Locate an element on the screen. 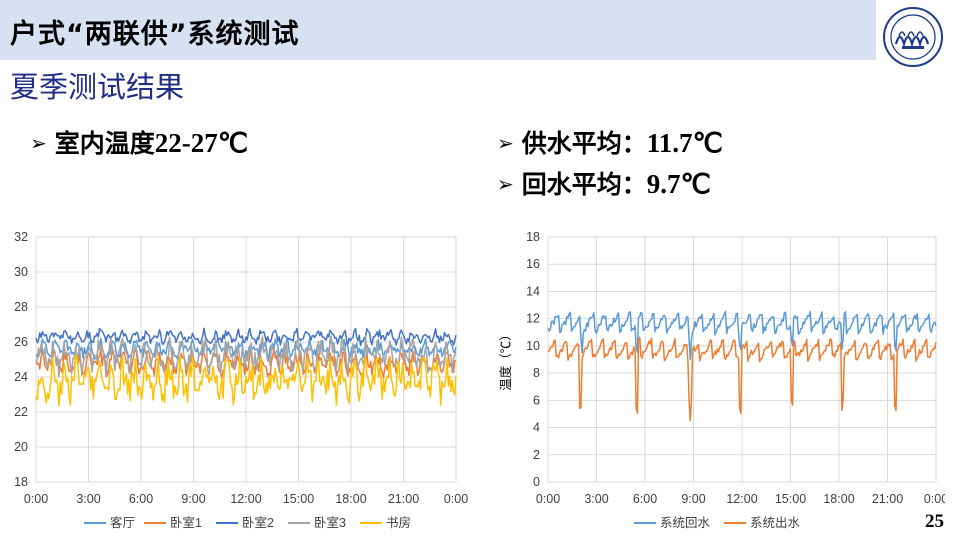 This screenshot has height=539, width=956. legend-entry: 系统回水 is located at coordinates (672, 523).